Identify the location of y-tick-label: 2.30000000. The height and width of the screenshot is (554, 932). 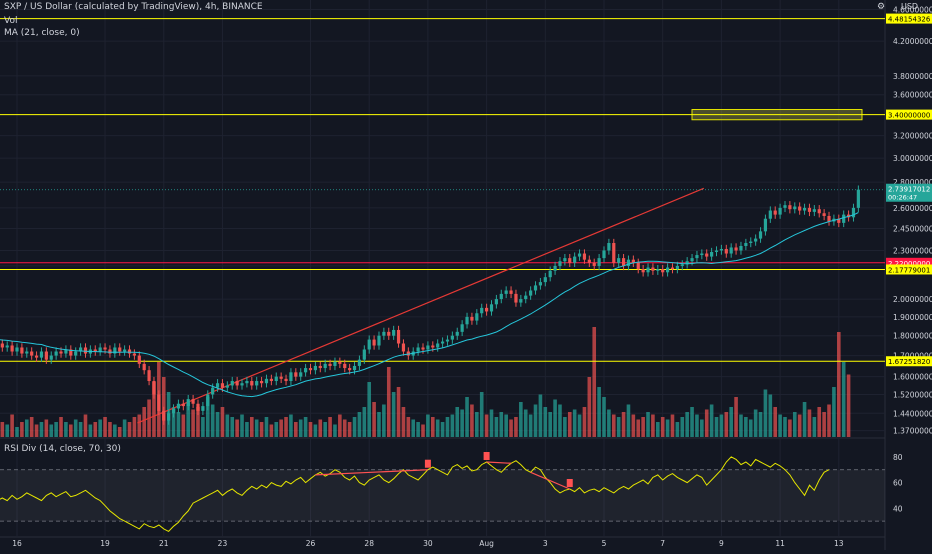
(912, 250).